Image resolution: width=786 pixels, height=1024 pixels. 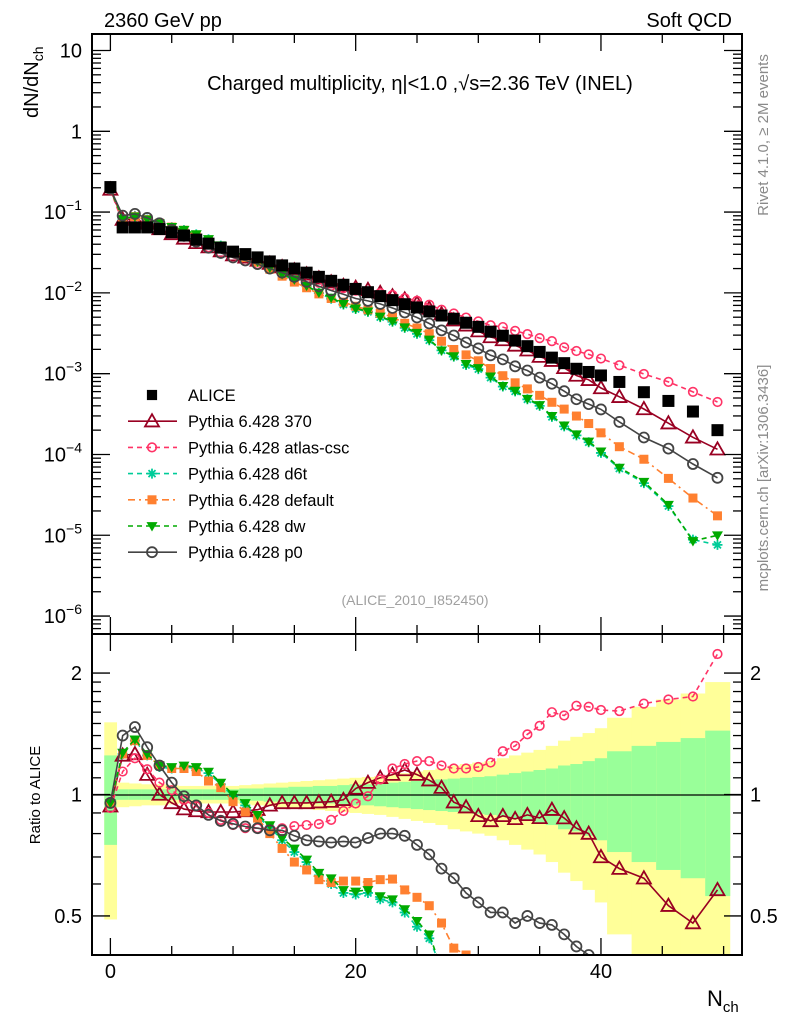 I want to click on ratio-y-tick-label-right: 2, so click(x=755, y=674).